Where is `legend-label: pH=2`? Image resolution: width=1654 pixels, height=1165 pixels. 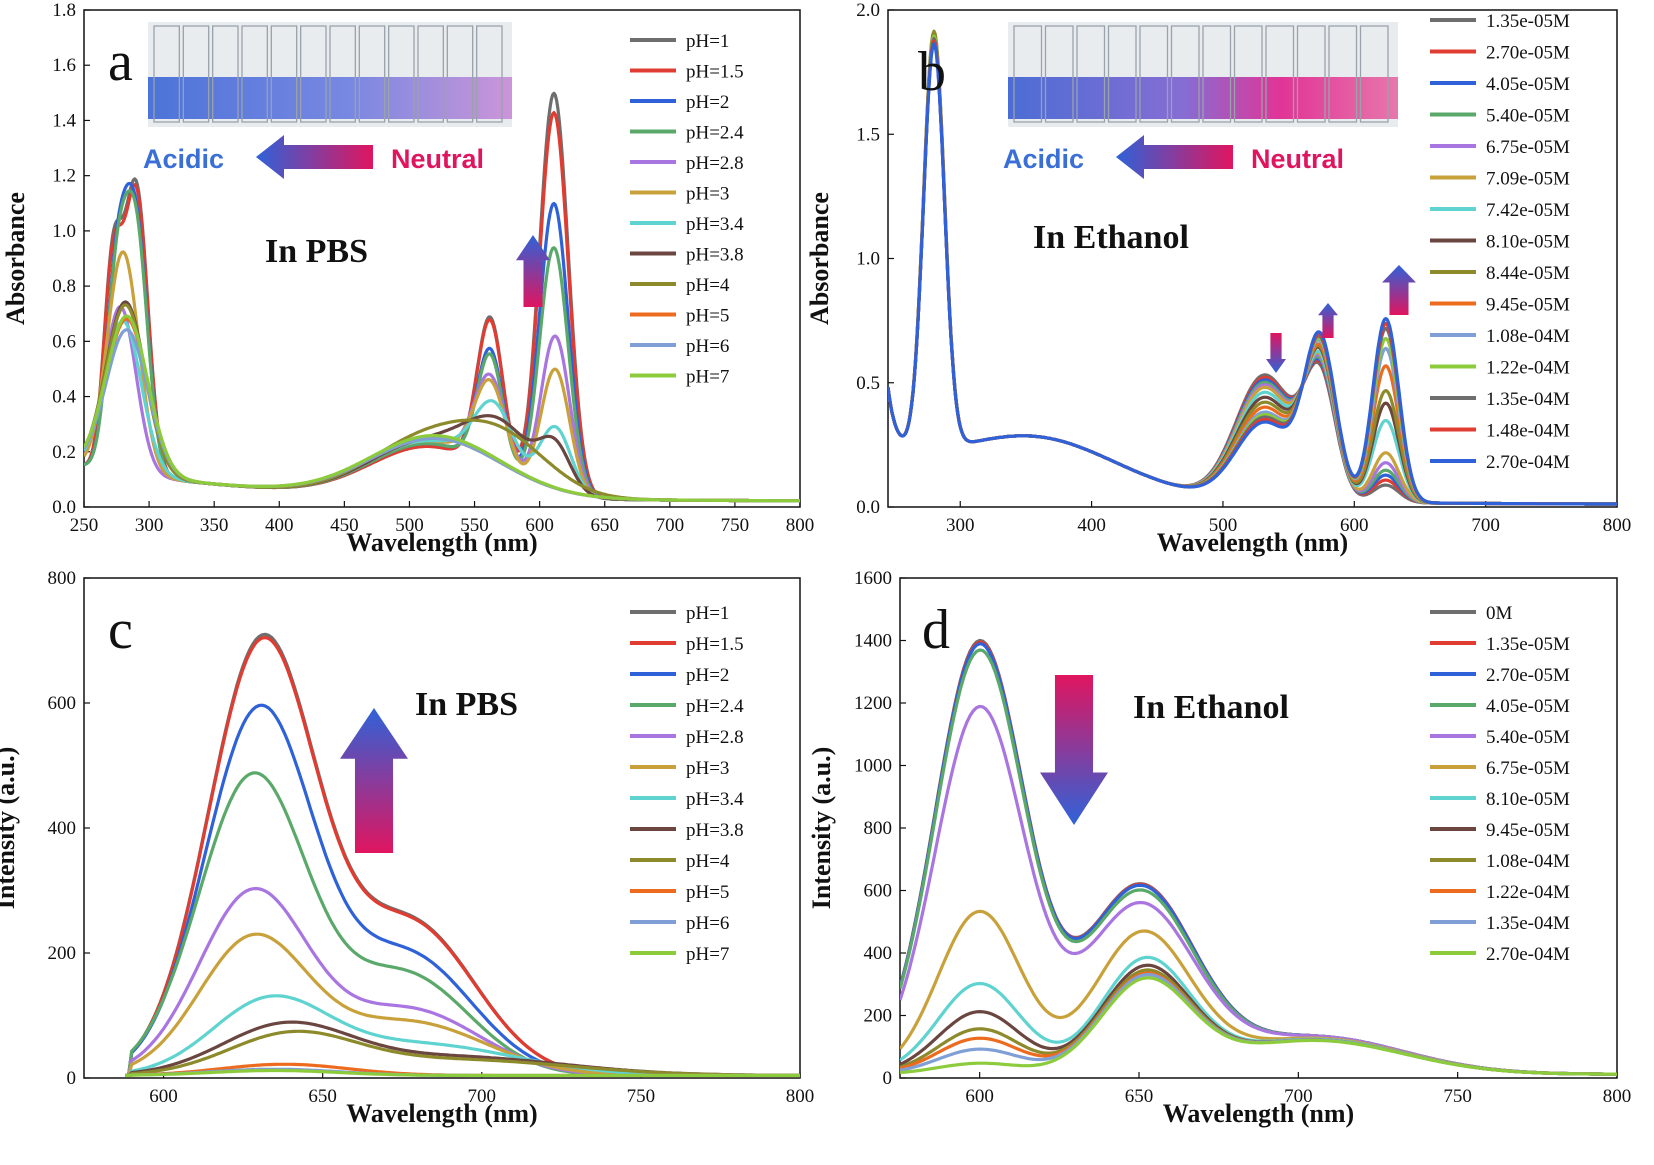
legend-label: pH=2 is located at coordinates (707, 102).